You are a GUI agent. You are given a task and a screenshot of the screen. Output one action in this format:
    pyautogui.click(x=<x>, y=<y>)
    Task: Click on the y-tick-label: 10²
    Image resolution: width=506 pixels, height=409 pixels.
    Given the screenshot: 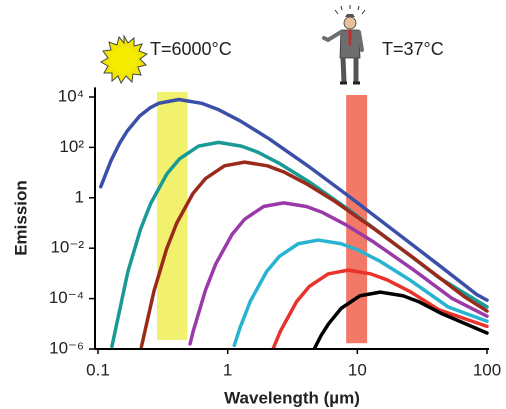 What is the action you would take?
    pyautogui.click(x=71, y=146)
    